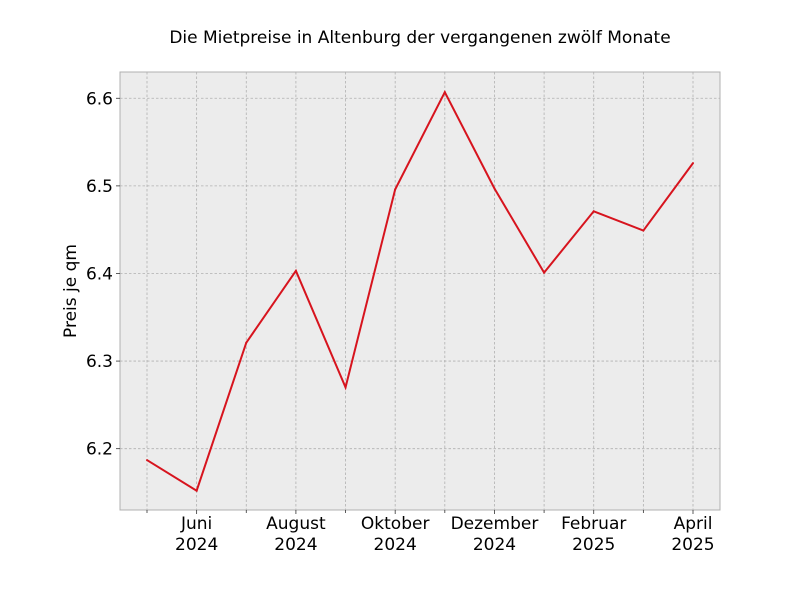 The width and height of the screenshot is (800, 600). What do you see at coordinates (99, 274) in the screenshot?
I see `y-tick-label: 6.4` at bounding box center [99, 274].